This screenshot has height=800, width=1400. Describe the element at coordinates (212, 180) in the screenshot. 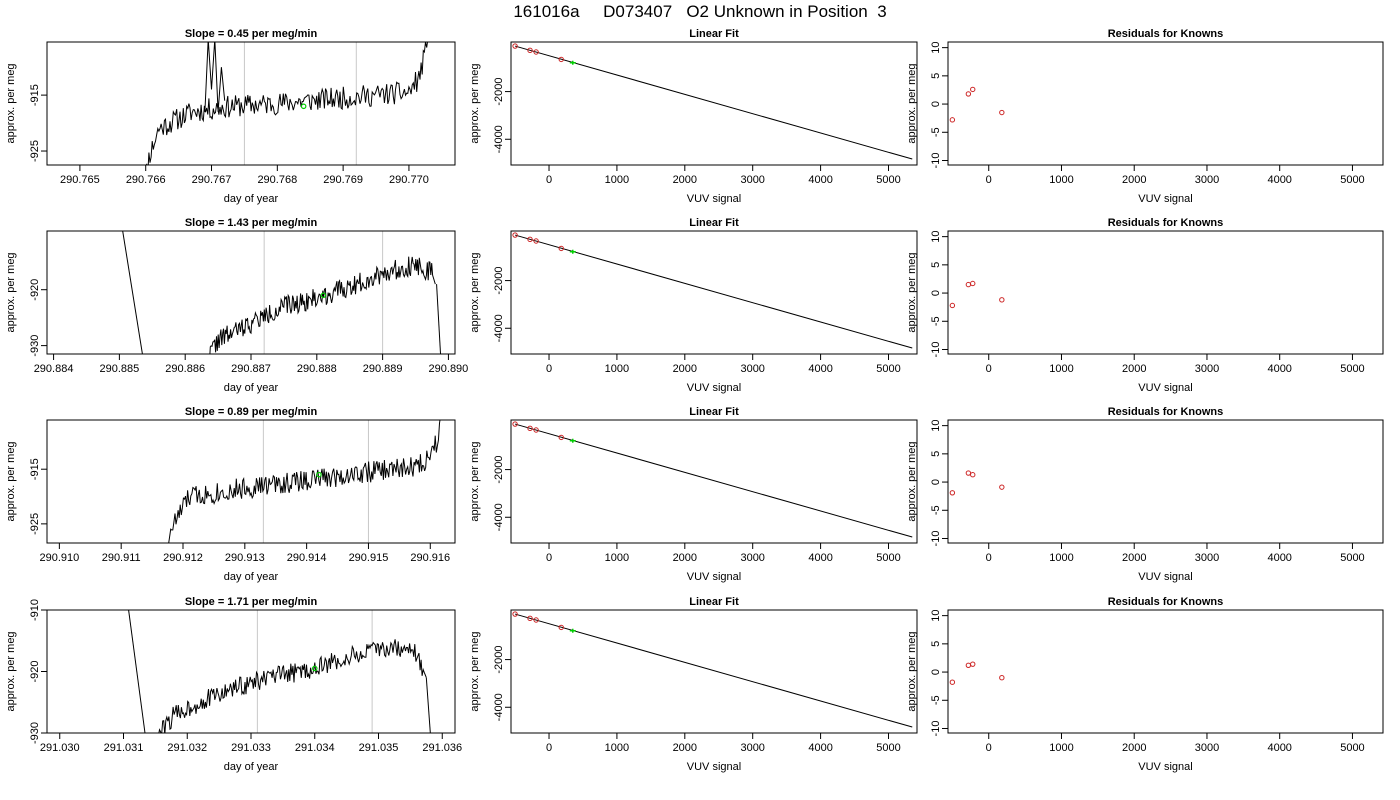

I see `x-tick-label: 290.767` at that location.